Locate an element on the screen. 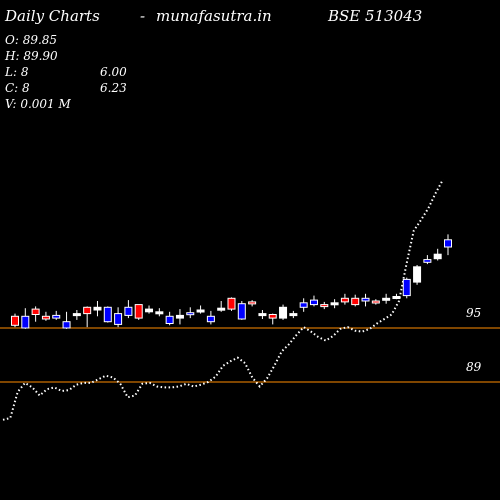  chart-header-site: munafasutra.in is located at coordinates (214, 16).